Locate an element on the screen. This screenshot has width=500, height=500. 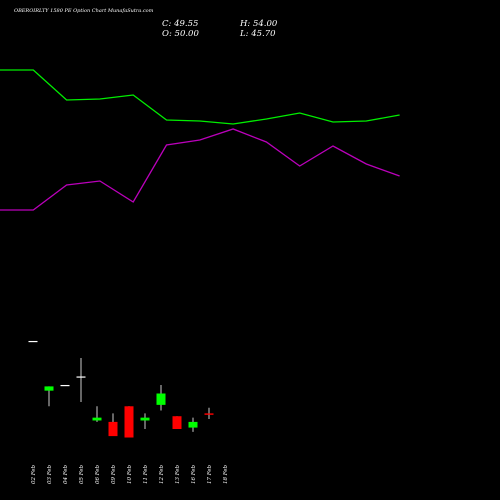
x-tick-label: 03 Feb is located at coordinates (50, 474).